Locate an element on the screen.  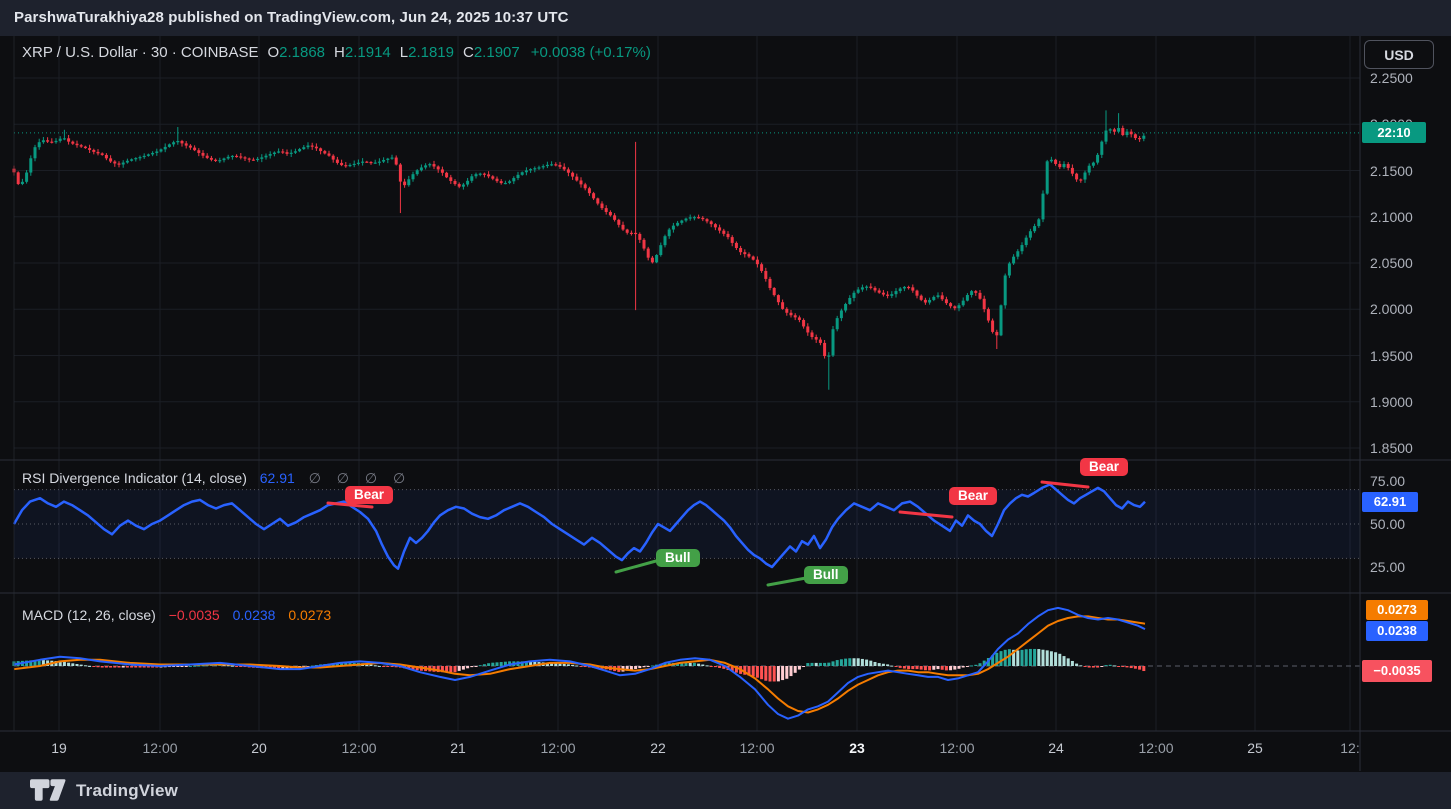
rsi-value-badge: 62.91 is located at coordinates (1390, 502).